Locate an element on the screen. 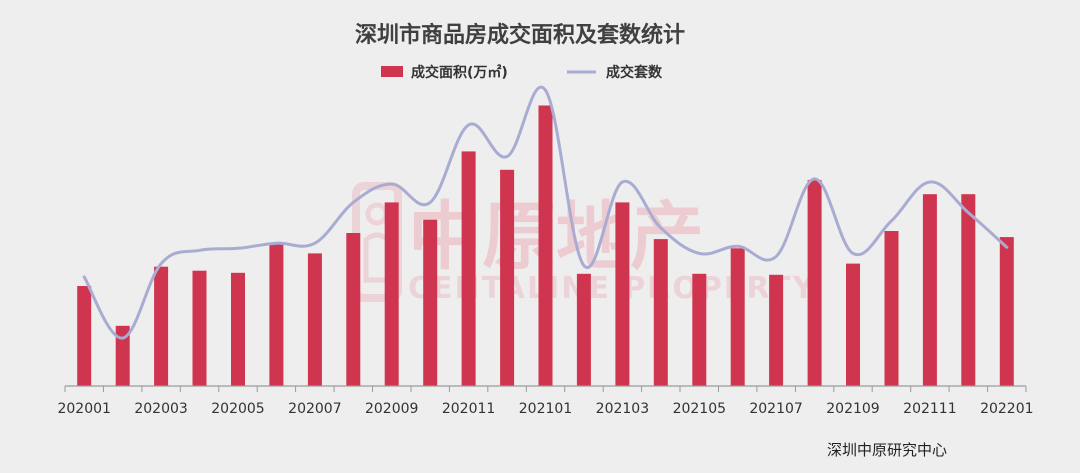  x-tick-label-202009: 202009 is located at coordinates (391, 409).